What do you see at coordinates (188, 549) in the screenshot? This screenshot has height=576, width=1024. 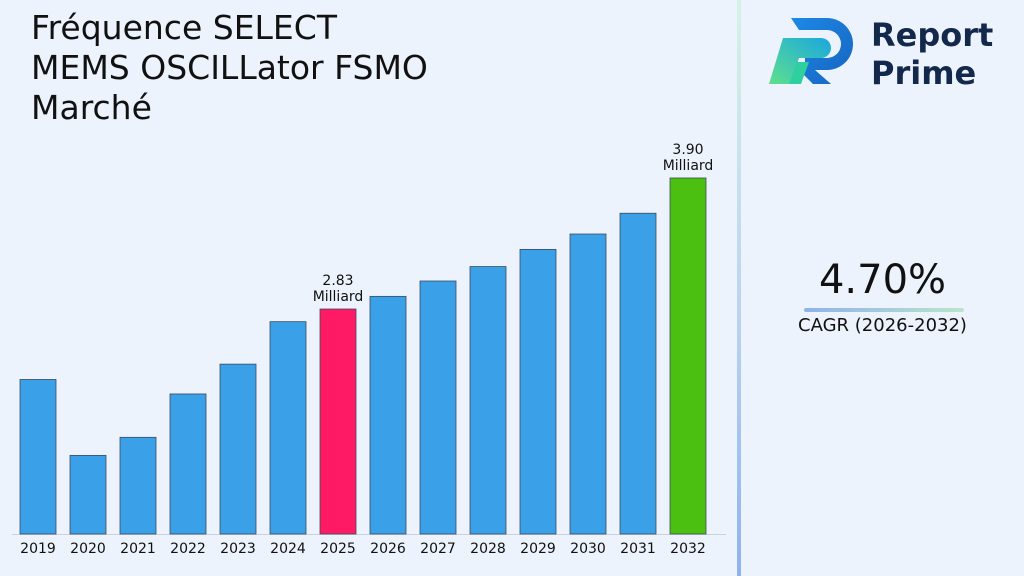 I see `x-tick-label-2022: 2022` at bounding box center [188, 549].